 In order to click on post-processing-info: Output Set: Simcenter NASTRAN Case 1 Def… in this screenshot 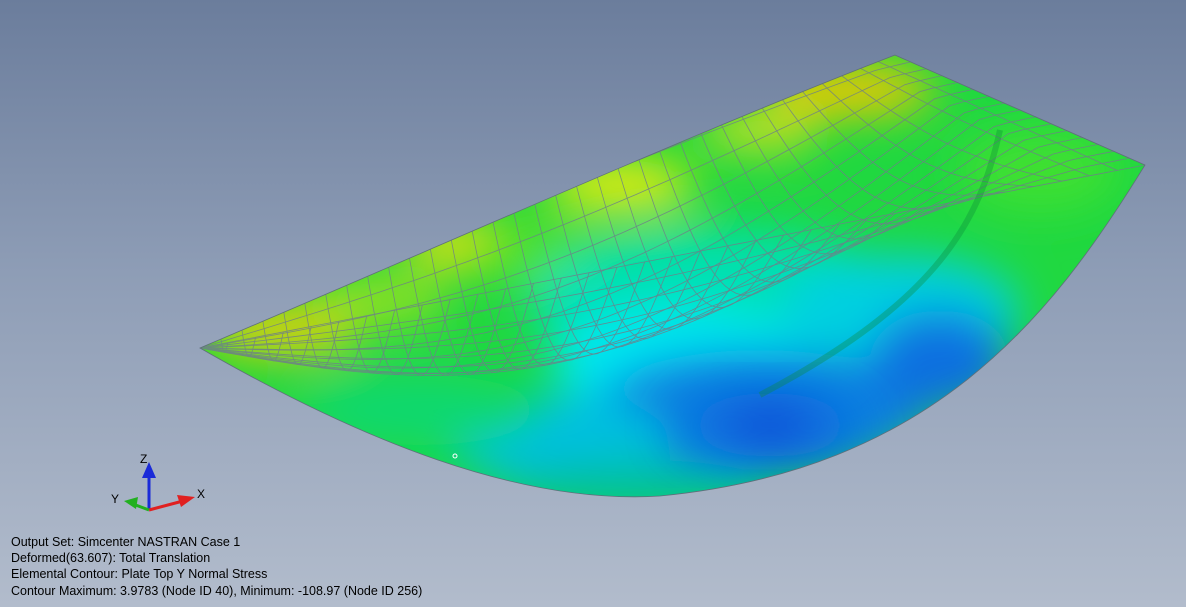, I will do `click(216, 566)`.